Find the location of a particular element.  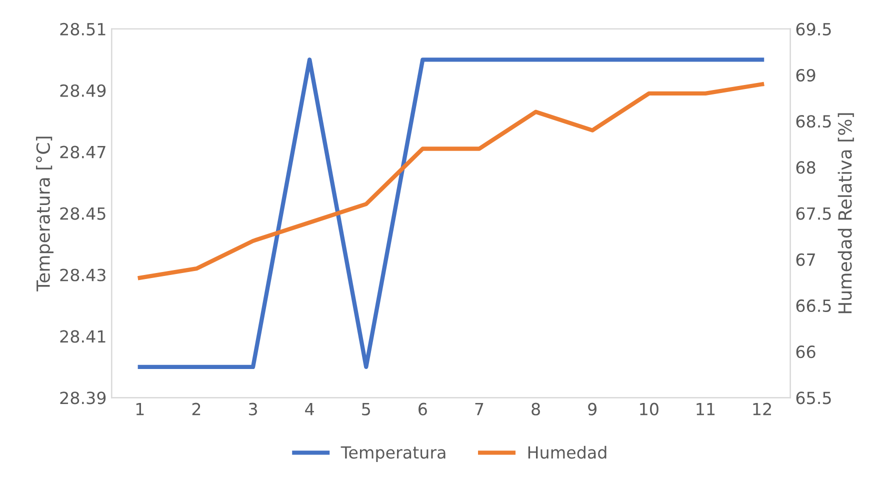

y2-tick-label: 69 is located at coordinates (806, 75).